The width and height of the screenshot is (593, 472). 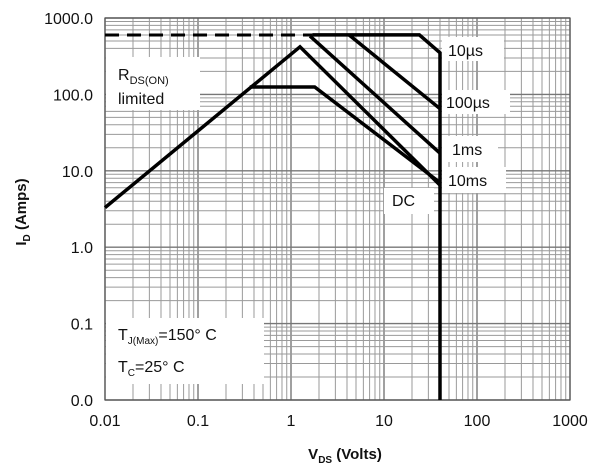 I want to click on x-axis-title-rest: (Volts), so click(x=357, y=454).